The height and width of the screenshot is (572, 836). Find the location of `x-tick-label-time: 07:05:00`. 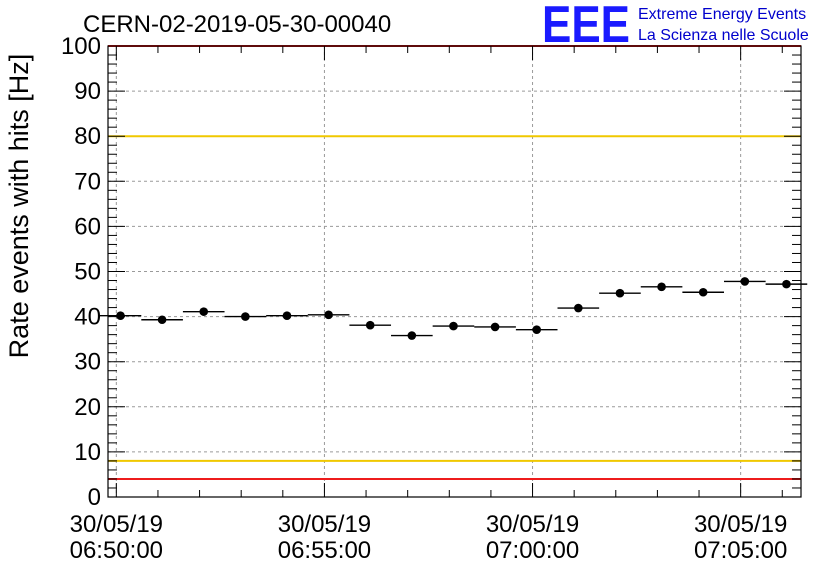

x-tick-label-time: 07:05:00 is located at coordinates (740, 550).